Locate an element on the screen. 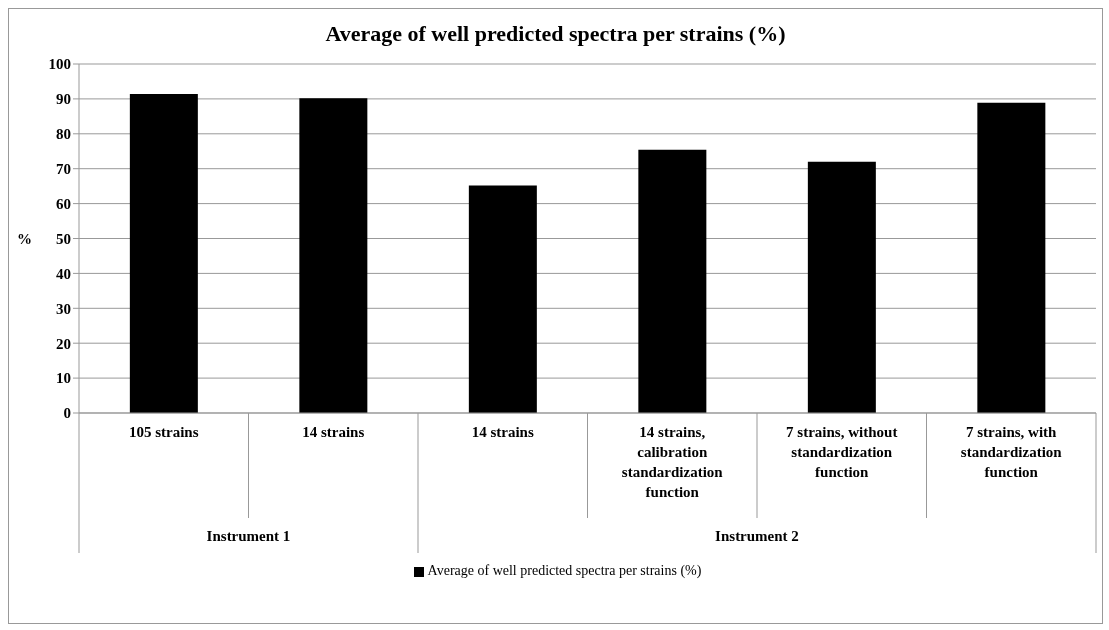 This screenshot has height=630, width=1109. x-tick-label: 7 strains, without standardization function is located at coordinates (842, 452).